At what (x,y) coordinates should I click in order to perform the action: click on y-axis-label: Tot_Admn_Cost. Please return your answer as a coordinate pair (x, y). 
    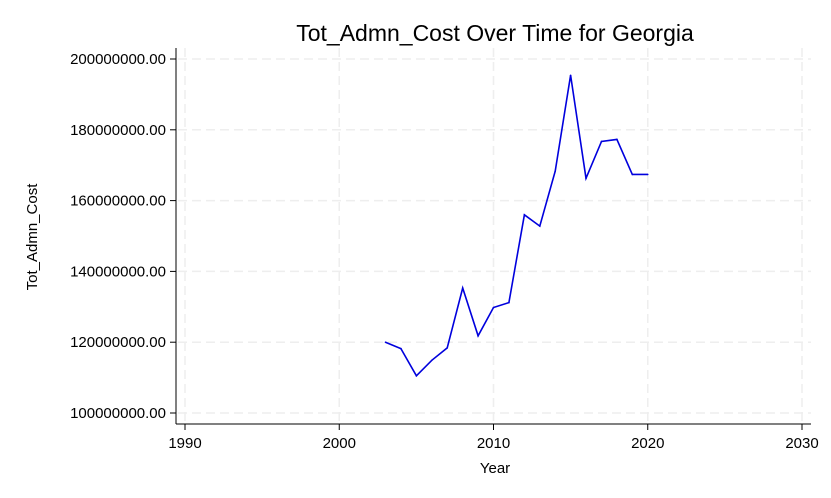
    Looking at the image, I should click on (32, 237).